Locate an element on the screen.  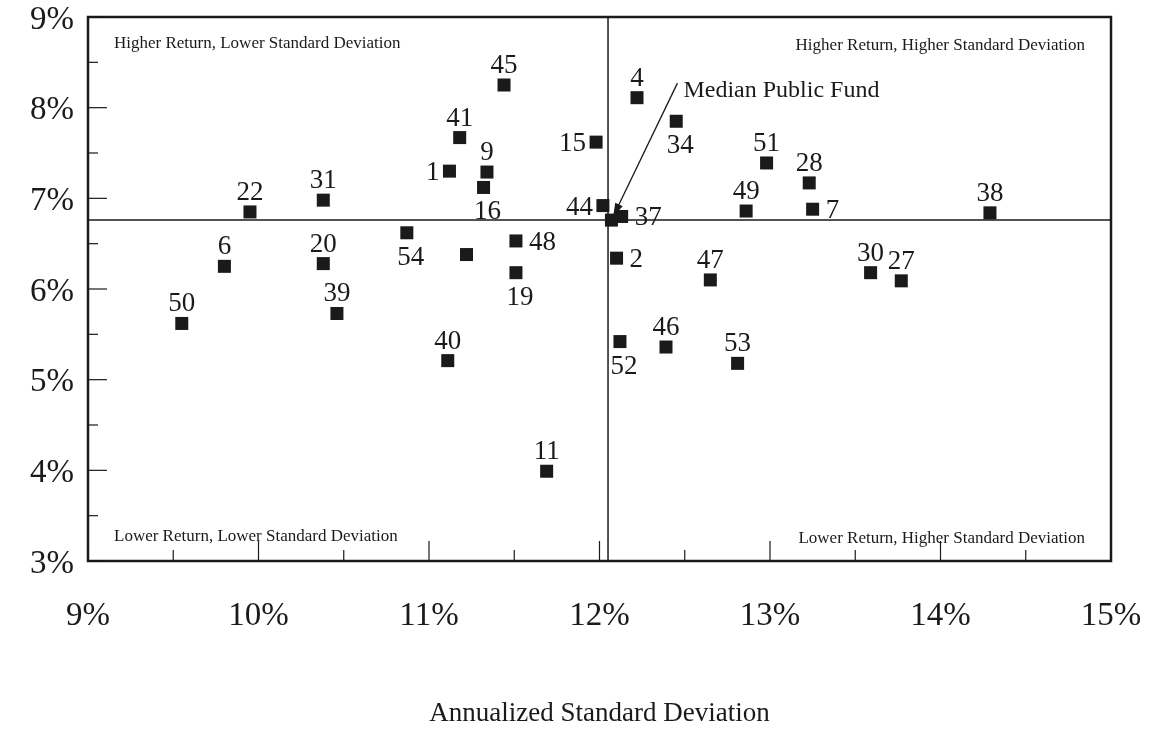
x-tick-label: 12% is located at coordinates (599, 614).